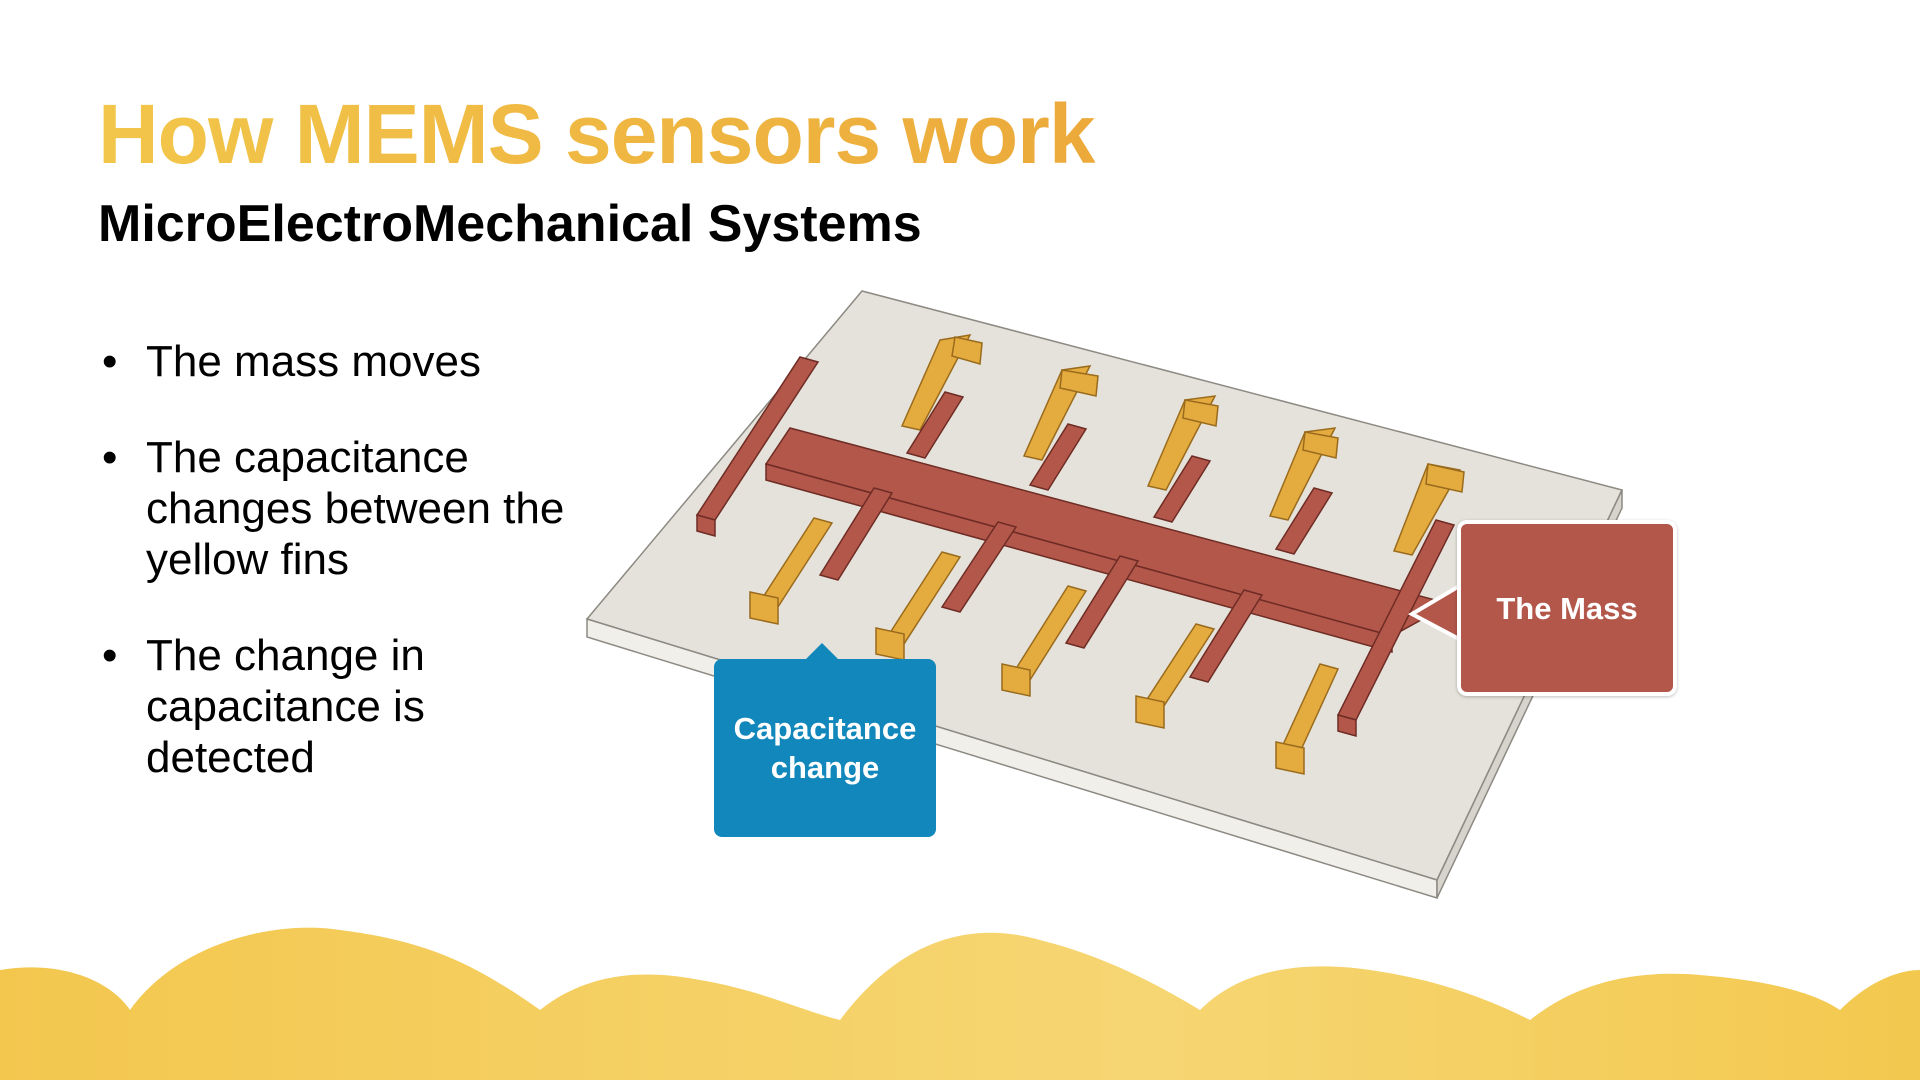 The width and height of the screenshot is (1920, 1080). I want to click on slide-subtitle: MicroElectroMechanical Systems, so click(510, 224).